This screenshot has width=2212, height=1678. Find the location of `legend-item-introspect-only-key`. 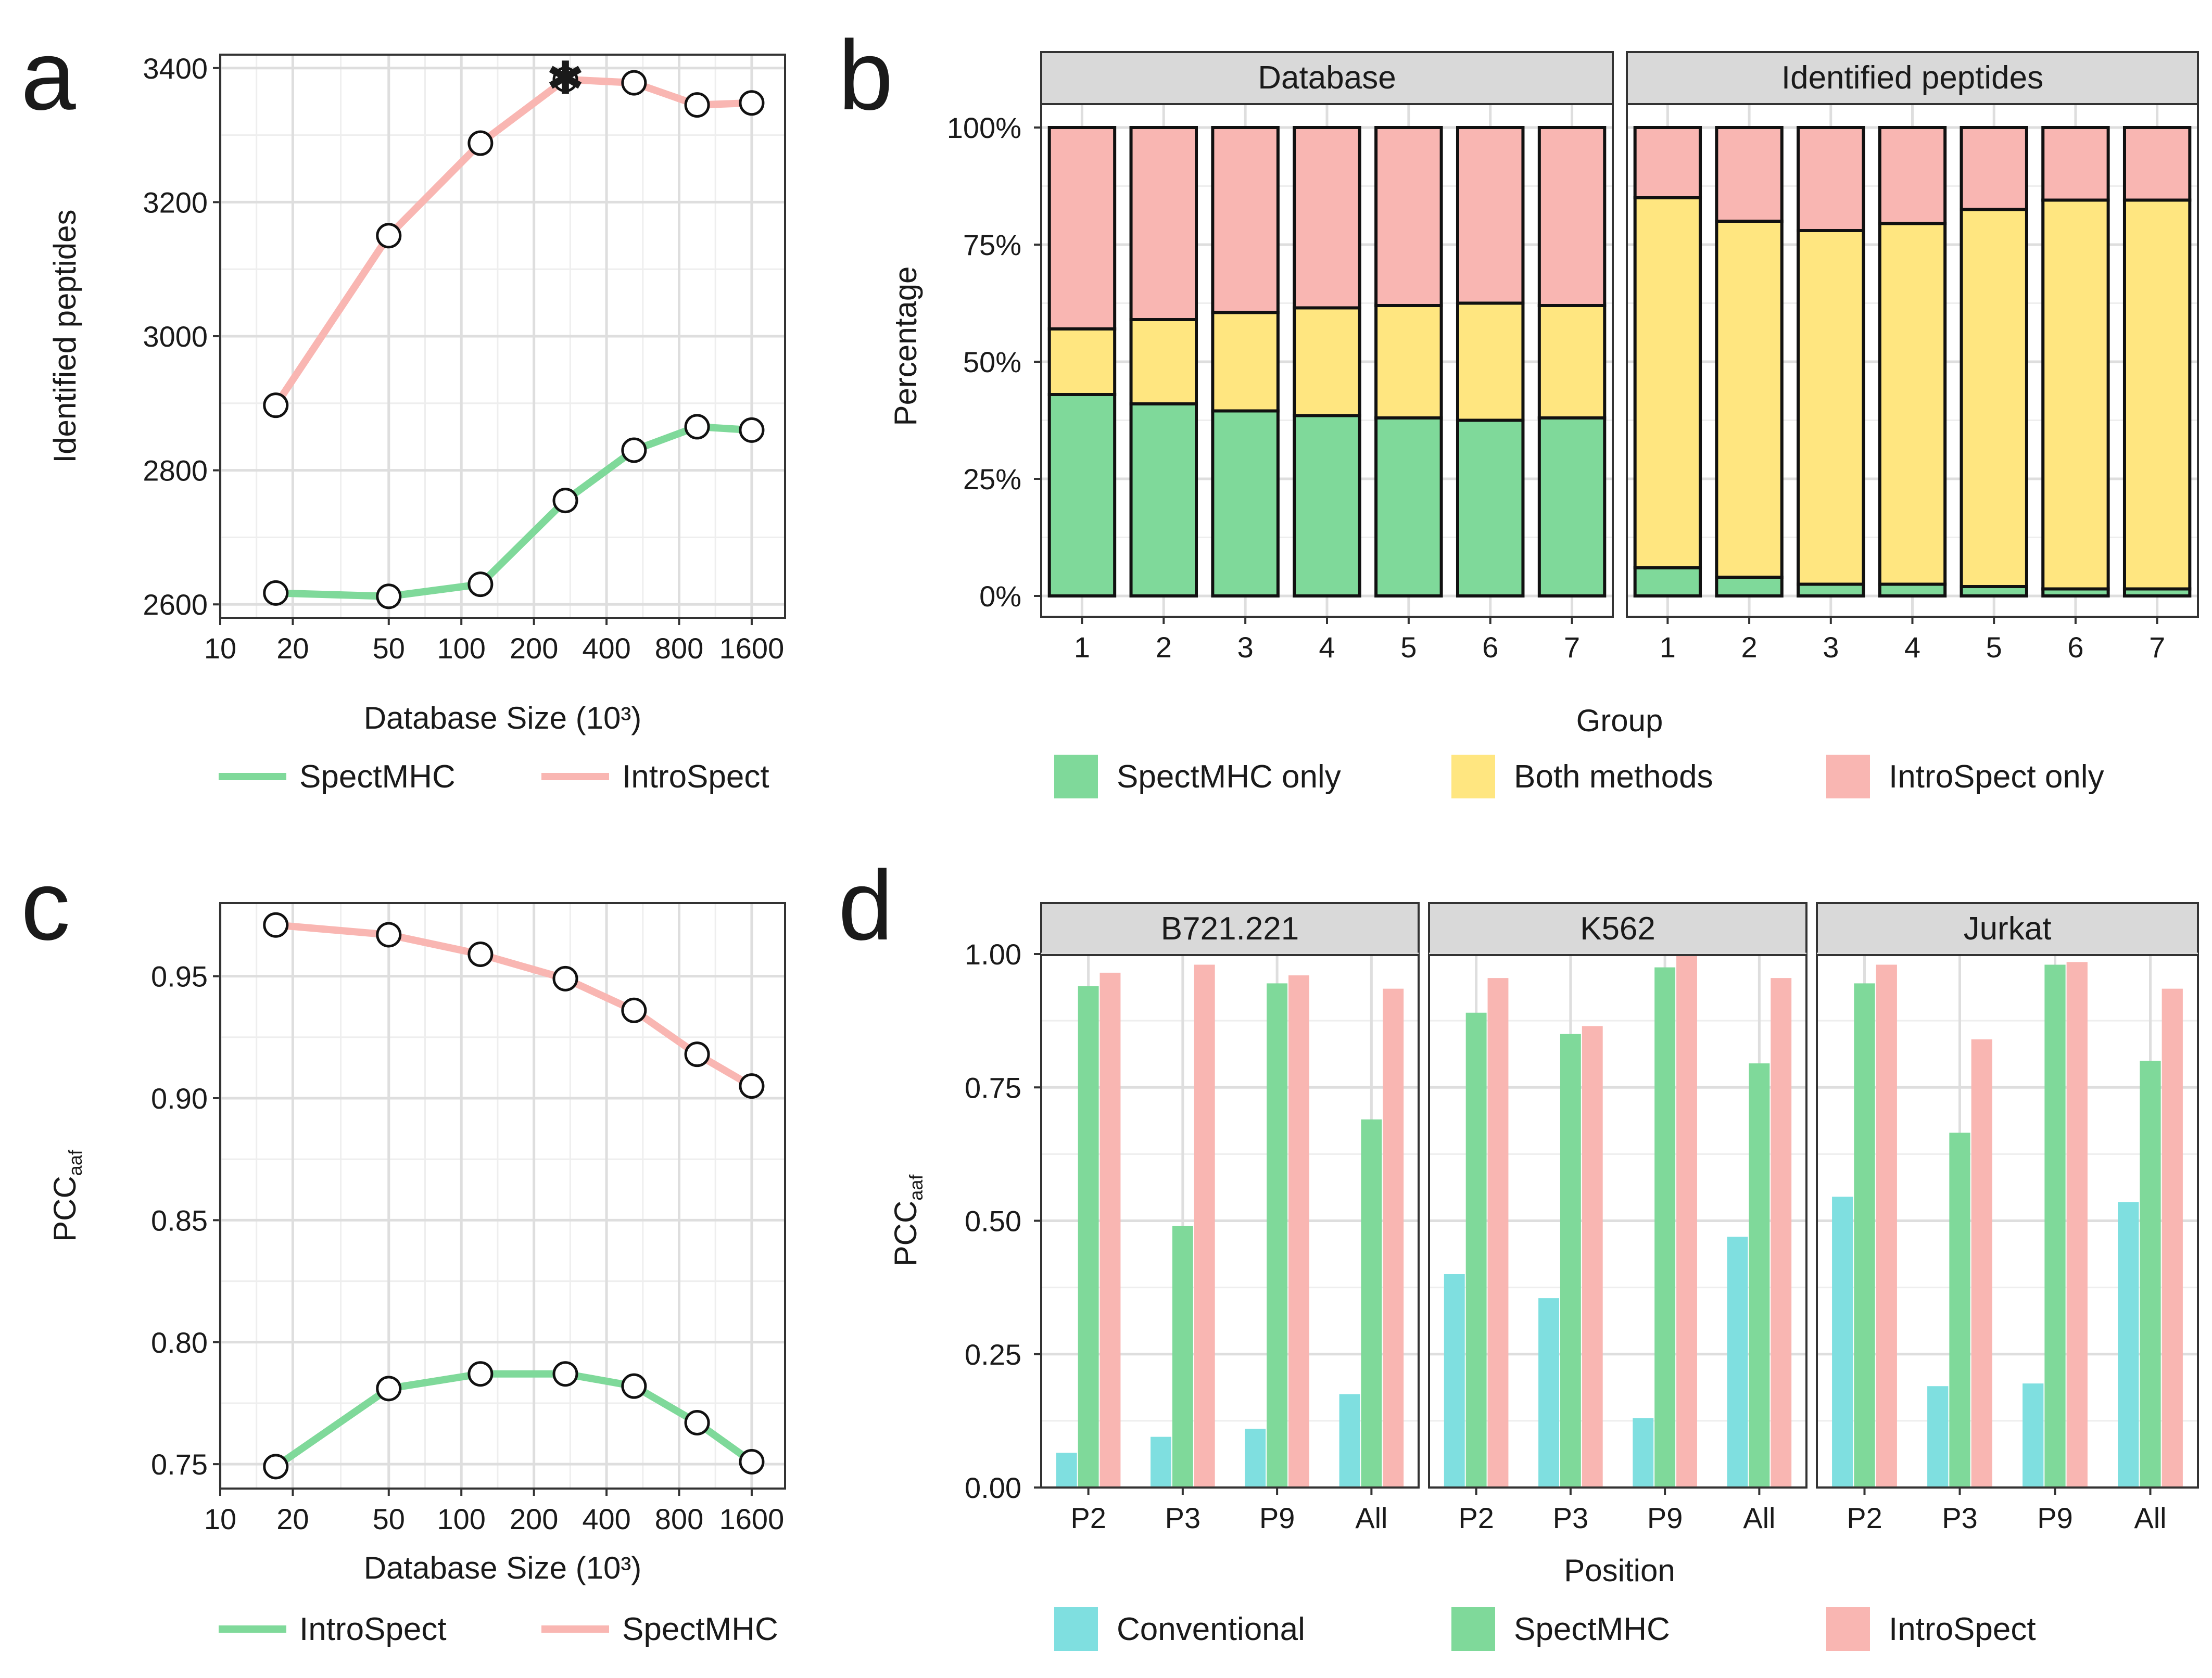

legend-item-introspect-only-key is located at coordinates (1848, 776).